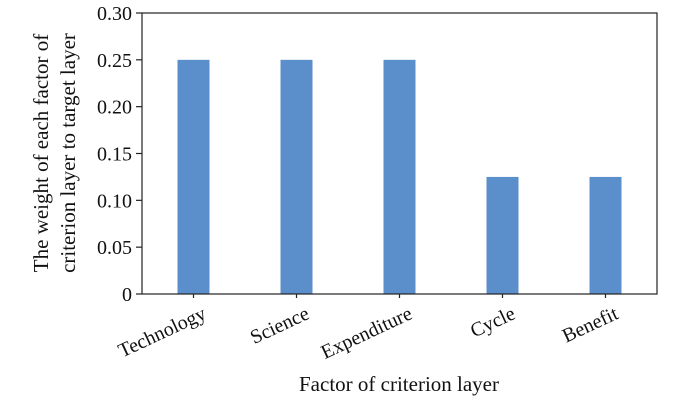  Describe the element at coordinates (114, 61) in the screenshot. I see `y-tick-label: 0.25` at that location.